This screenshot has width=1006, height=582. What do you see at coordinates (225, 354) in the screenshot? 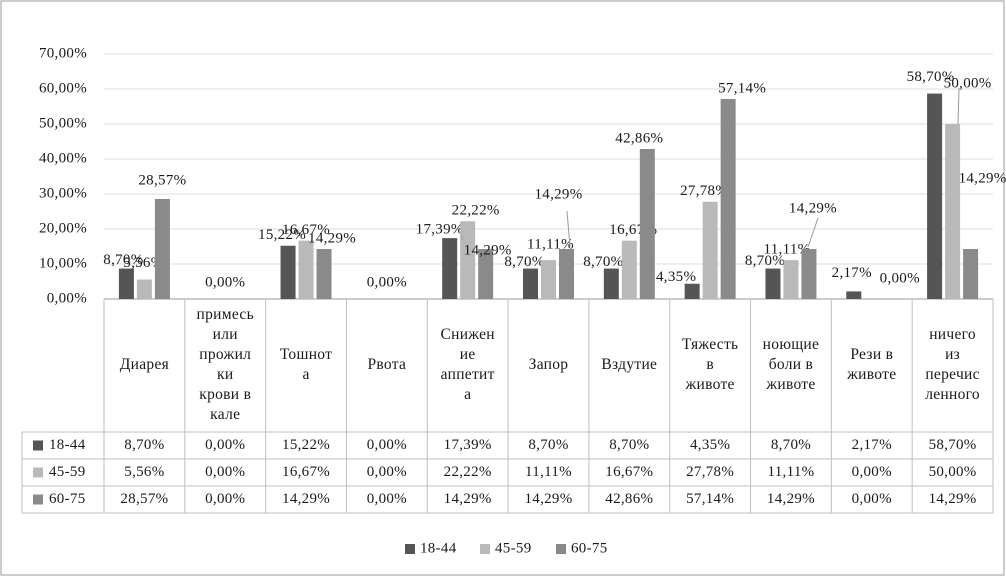
I see `category-label: прожил` at bounding box center [225, 354].